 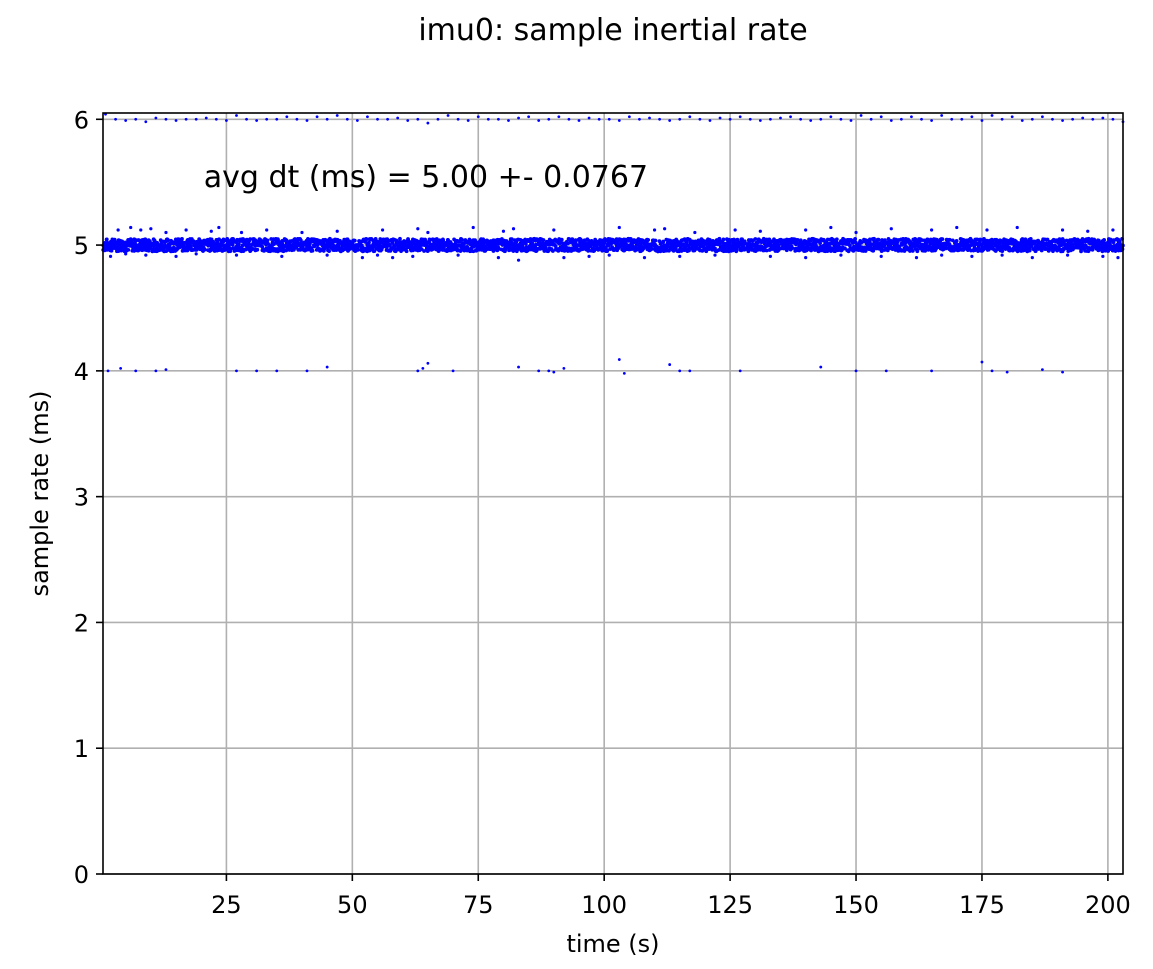 I want to click on x-tick-label: 150, so click(x=856, y=905).